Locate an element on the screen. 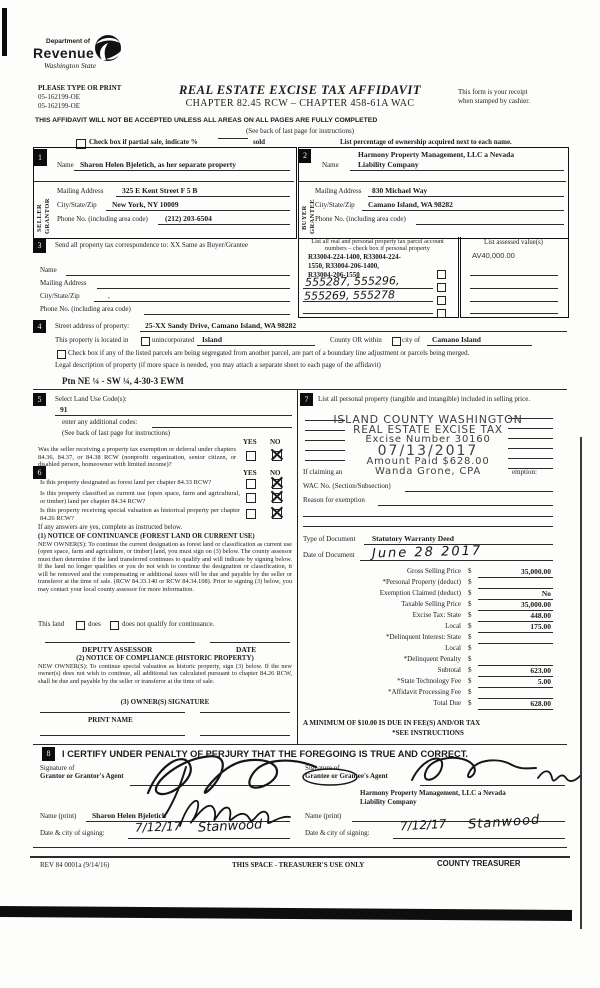 The width and height of the screenshot is (600, 988). s6-yes-header: YES is located at coordinates (250, 473).